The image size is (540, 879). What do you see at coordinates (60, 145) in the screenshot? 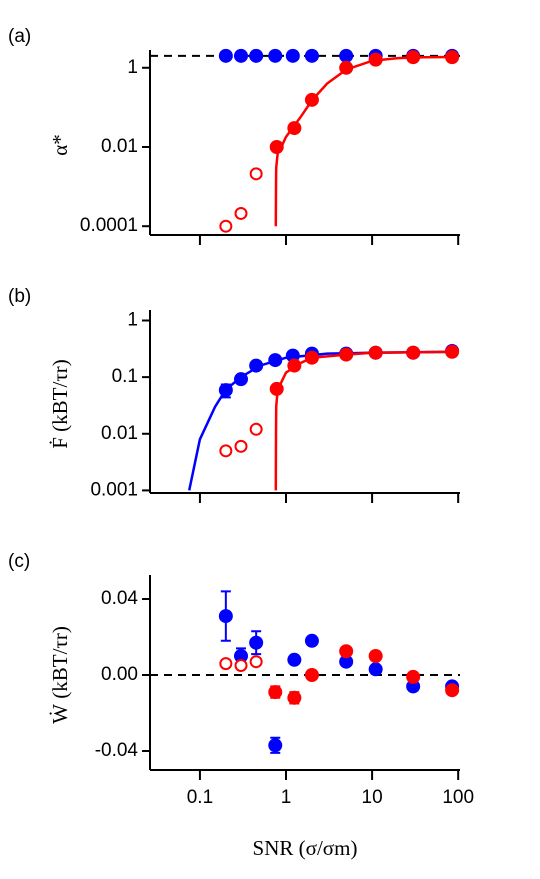
I see `y-axis-label: α*` at bounding box center [60, 145].